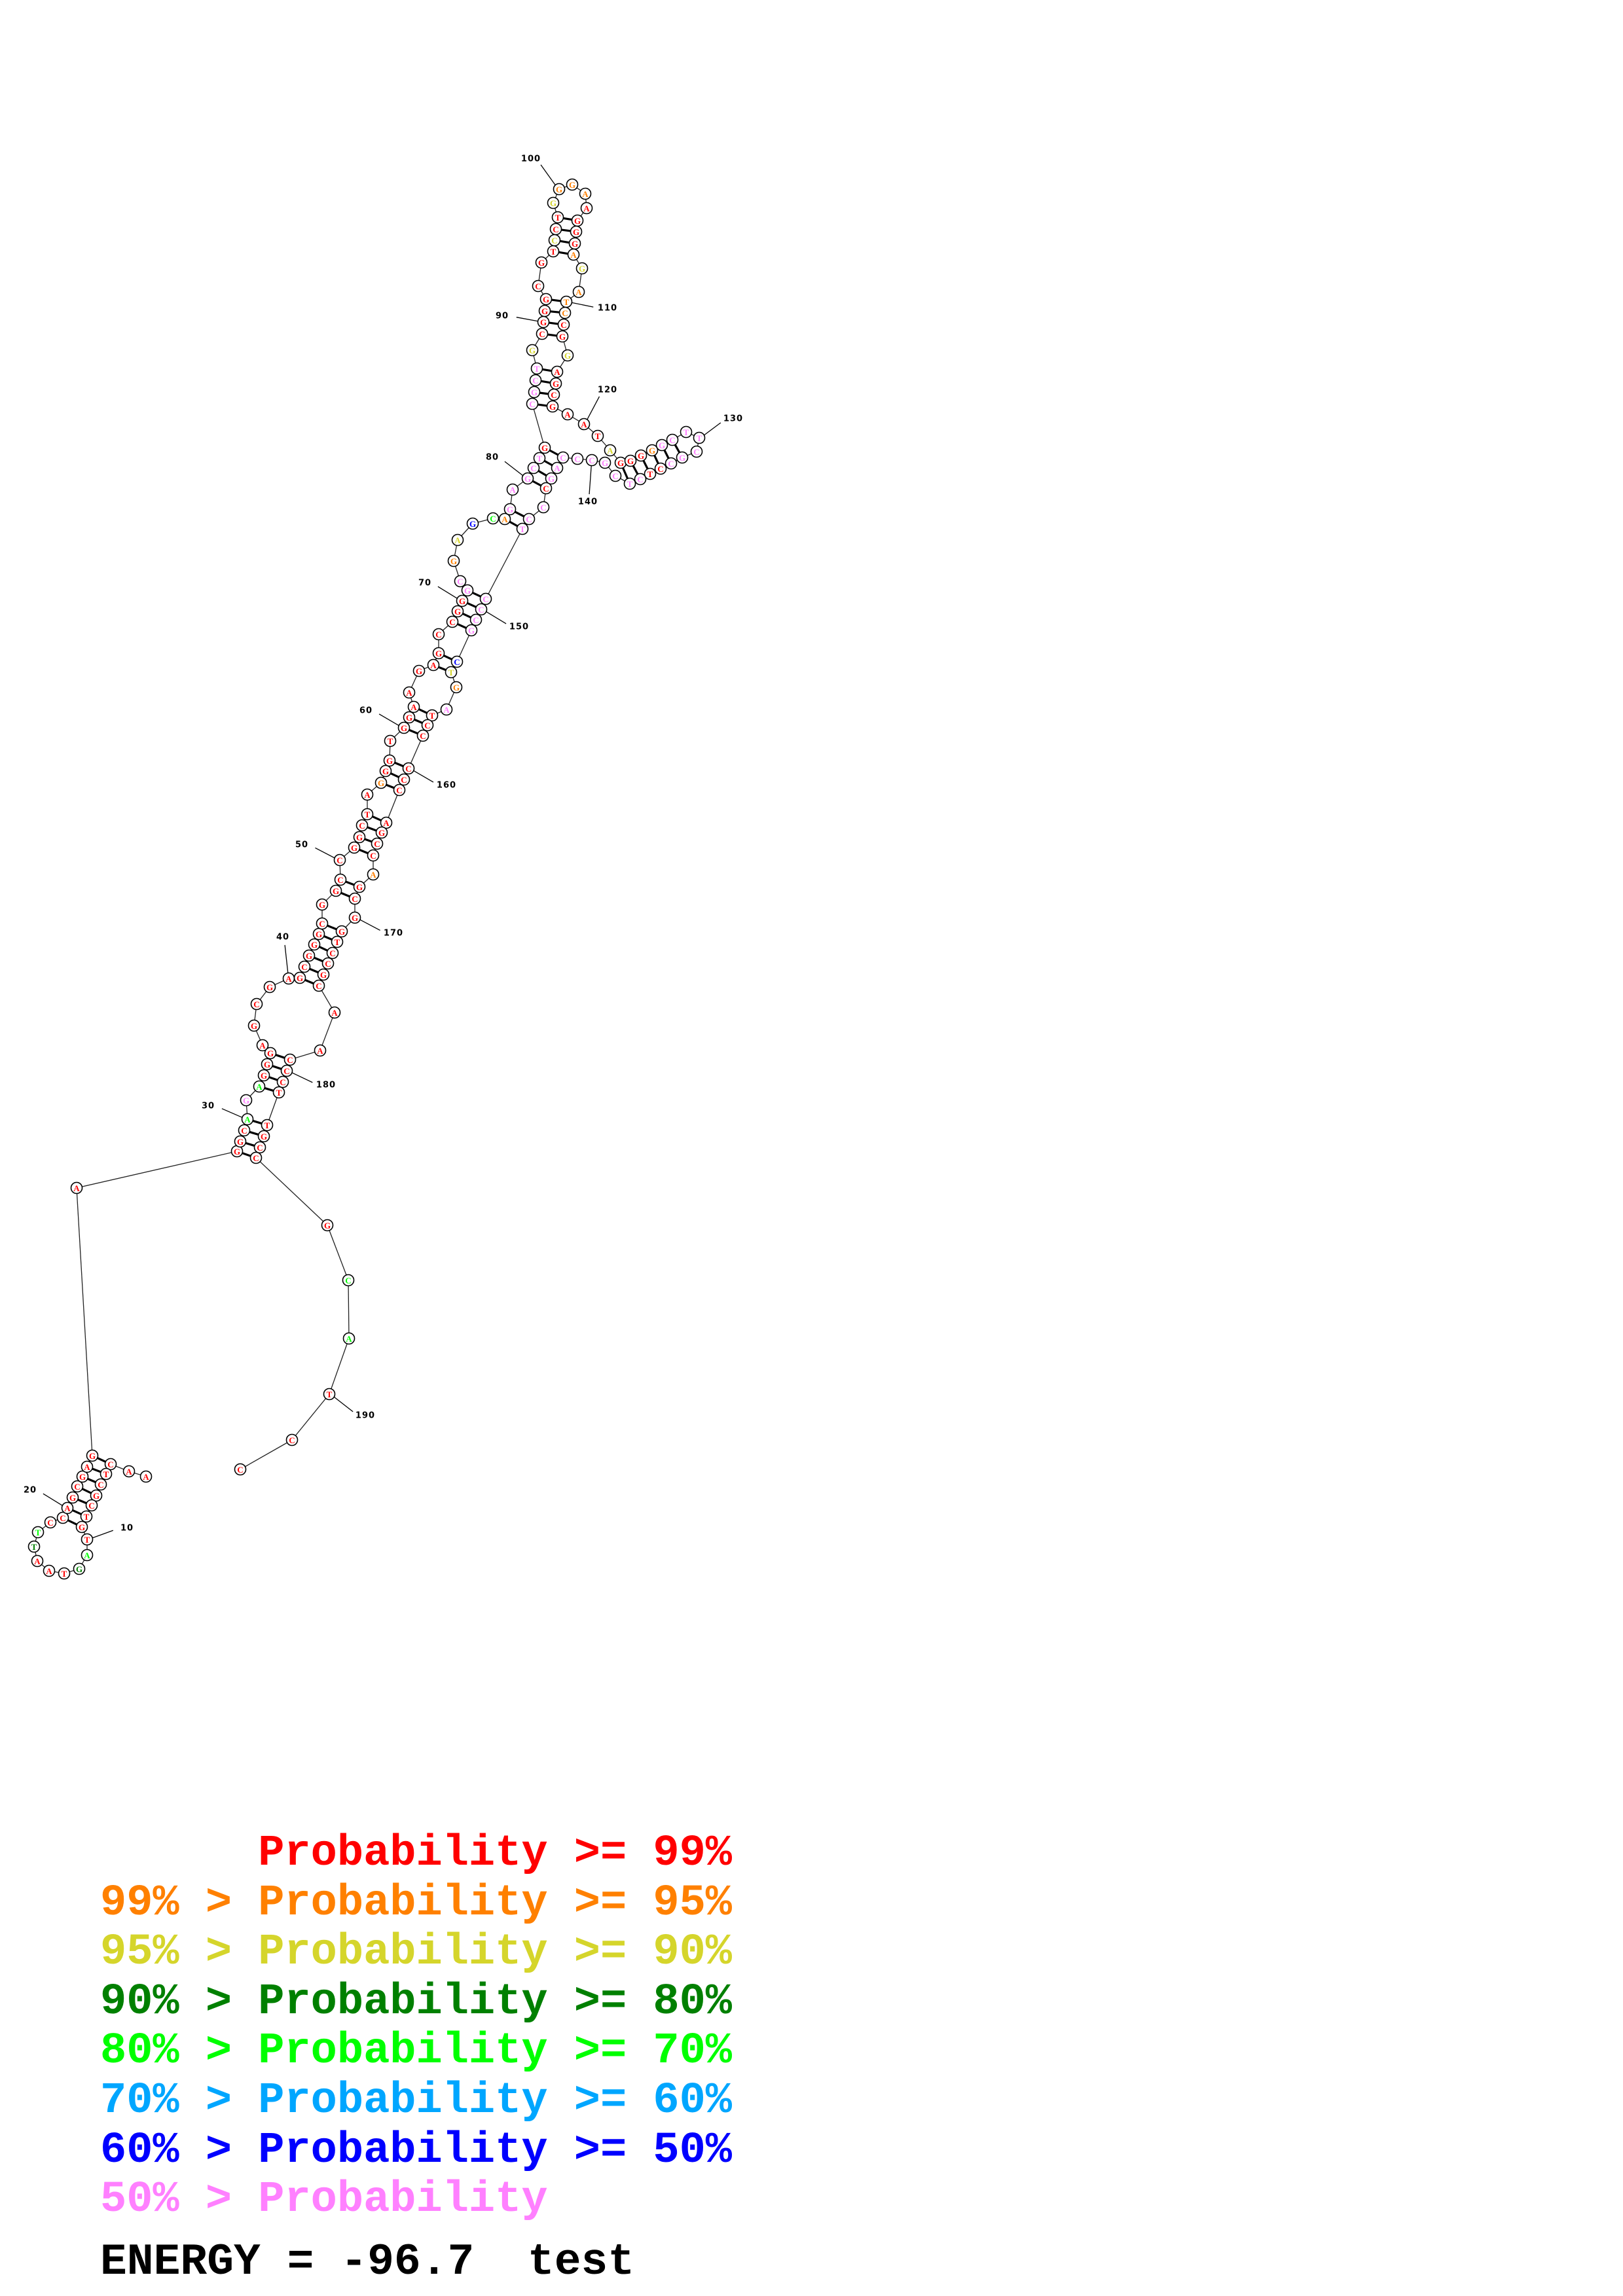 Image resolution: width=1623 pixels, height=2296 pixels. What do you see at coordinates (301, 845) in the screenshot?
I see `position-label: 50` at bounding box center [301, 845].